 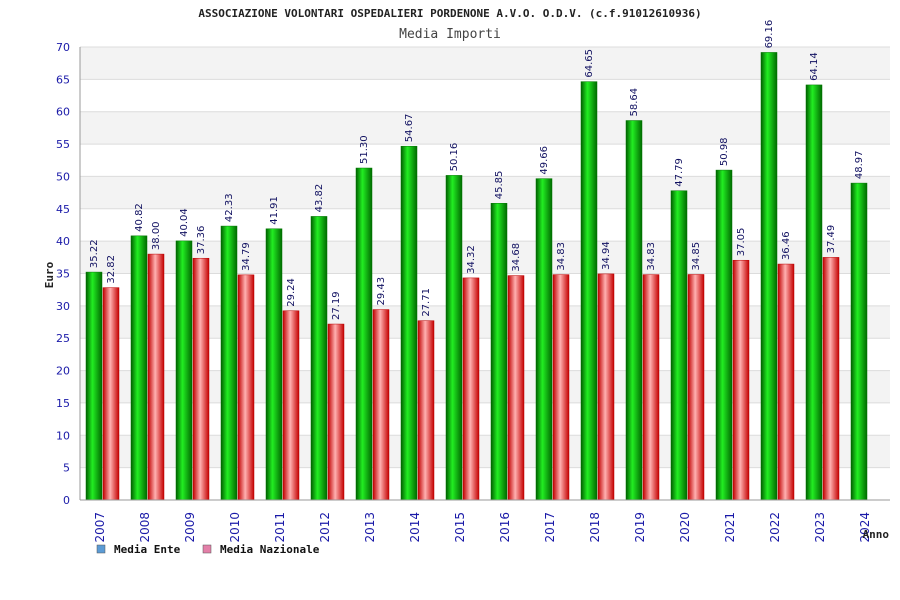 What do you see at coordinates (63, 176) in the screenshot?
I see `y-tick-label: 50` at bounding box center [63, 176].